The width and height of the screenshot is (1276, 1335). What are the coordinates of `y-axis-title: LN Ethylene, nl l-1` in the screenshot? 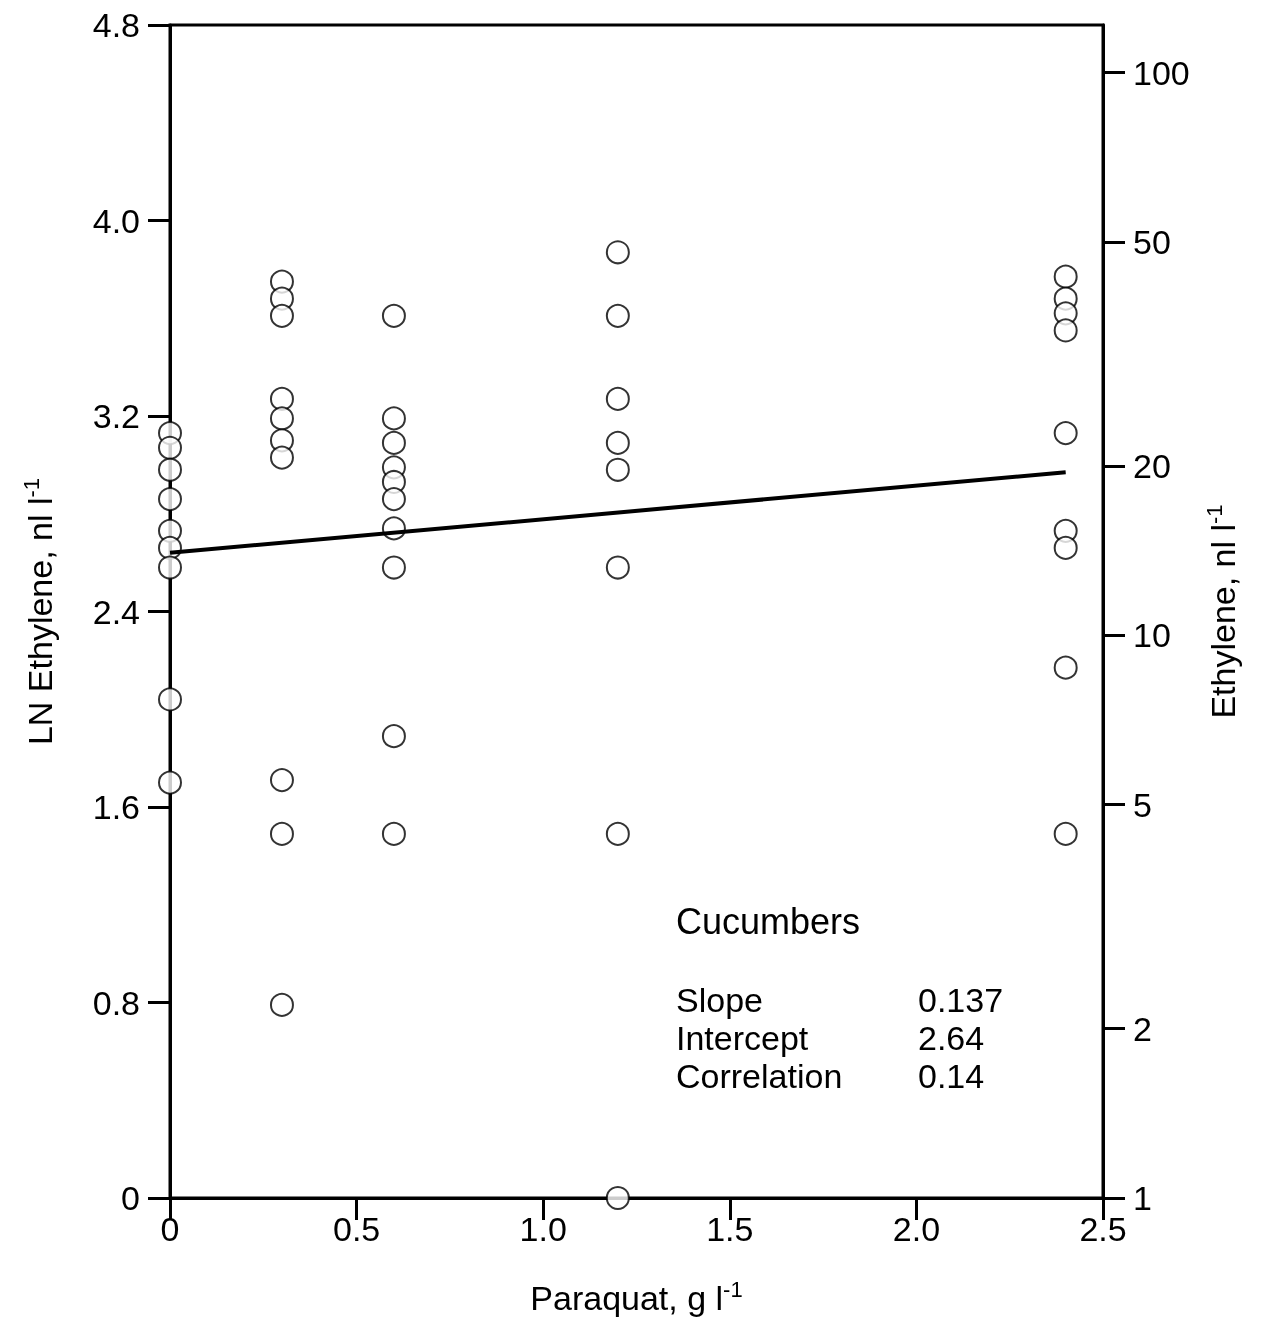 It's located at (38, 611).